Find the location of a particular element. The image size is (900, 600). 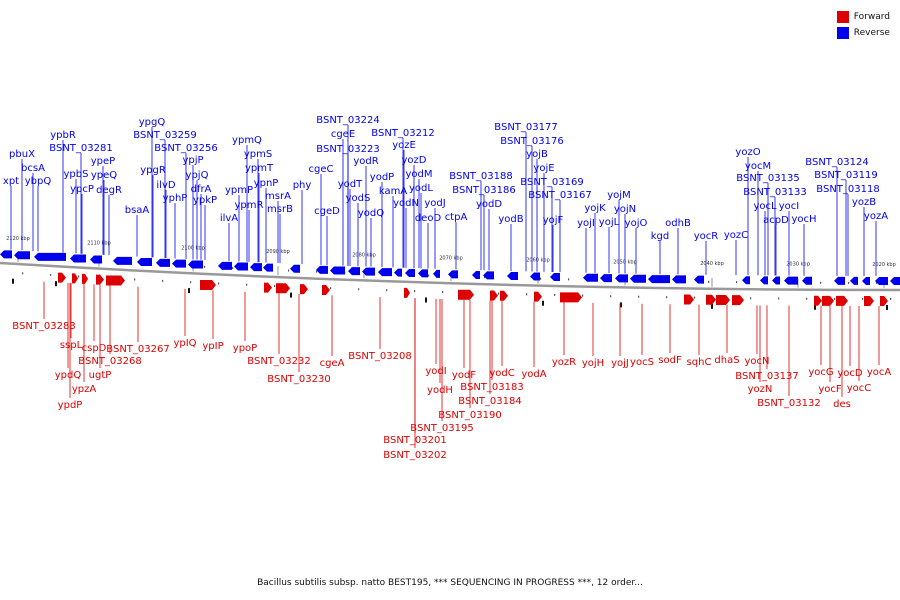

forward-gene-label: BSNT_03230 is located at coordinates (298, 379).